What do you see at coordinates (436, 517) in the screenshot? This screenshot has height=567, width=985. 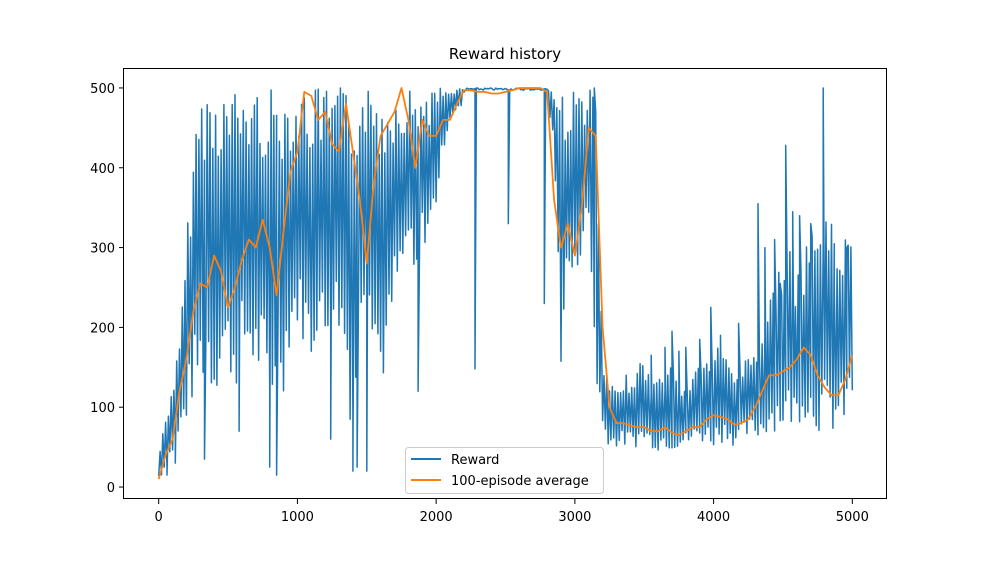 I see `x-tick-label: 2000` at bounding box center [436, 517].